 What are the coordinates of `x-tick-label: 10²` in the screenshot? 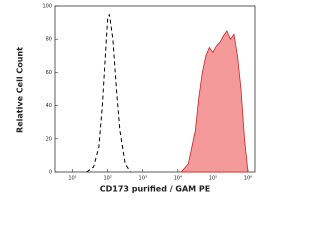 It's located at (107, 179).